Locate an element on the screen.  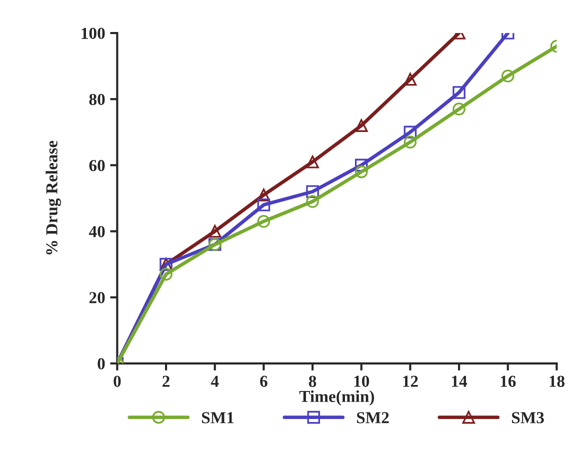
x-tick-label: 8 is located at coordinates (312, 381).